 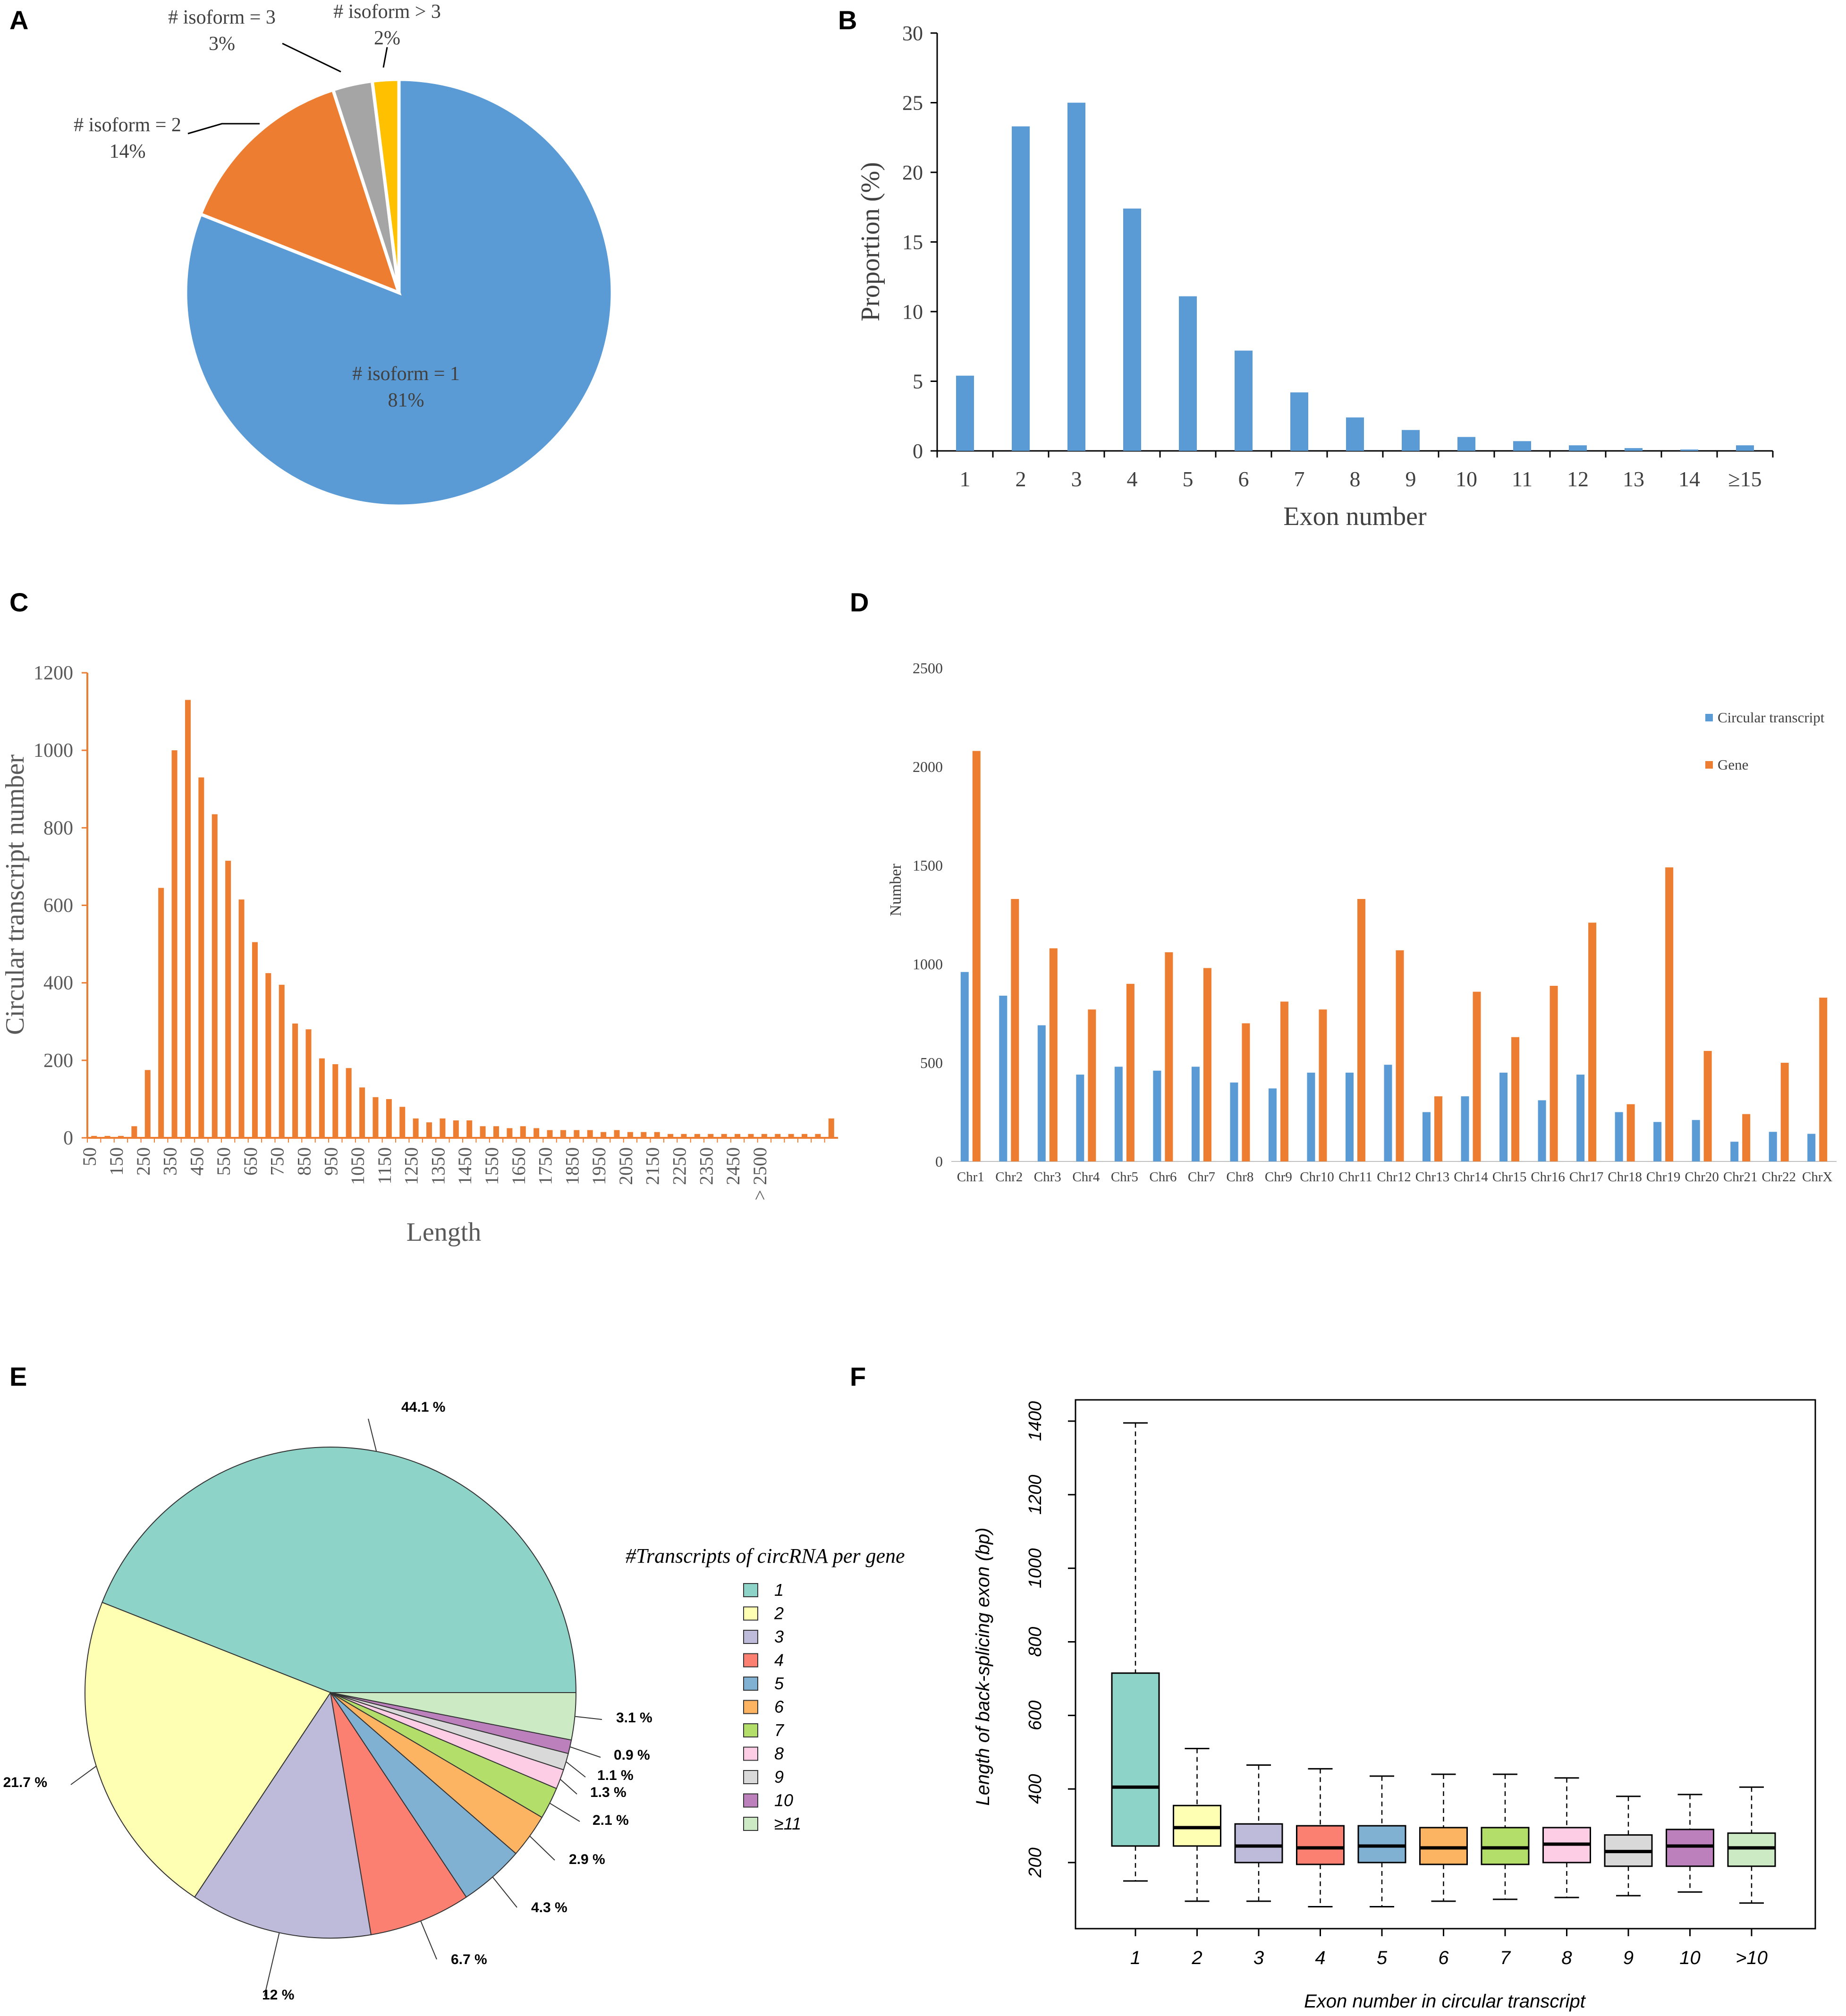 I want to click on x-tick-label: Chr13, so click(x=1433, y=1177).